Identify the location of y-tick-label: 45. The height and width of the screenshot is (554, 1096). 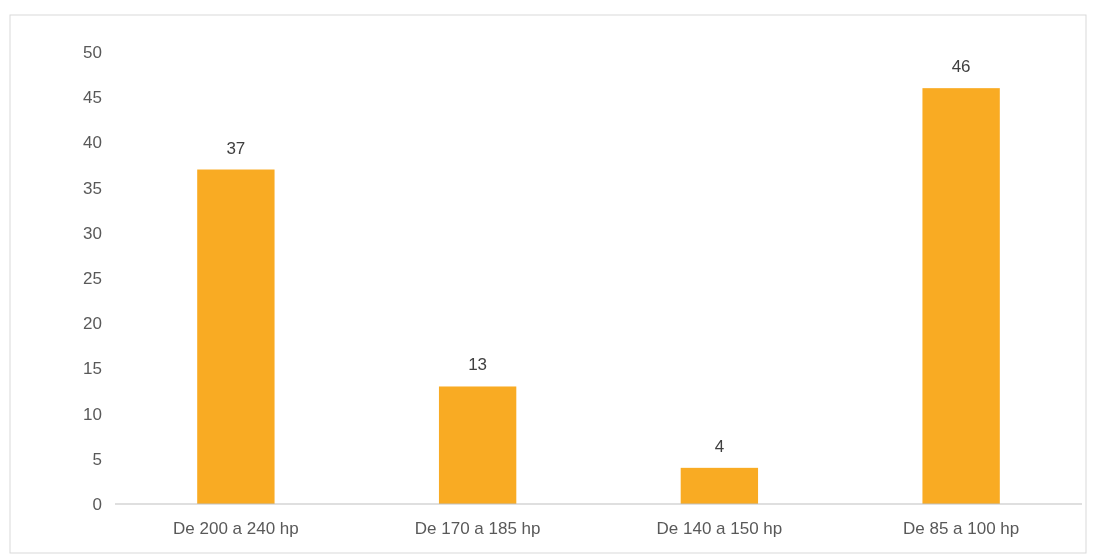
(92, 98).